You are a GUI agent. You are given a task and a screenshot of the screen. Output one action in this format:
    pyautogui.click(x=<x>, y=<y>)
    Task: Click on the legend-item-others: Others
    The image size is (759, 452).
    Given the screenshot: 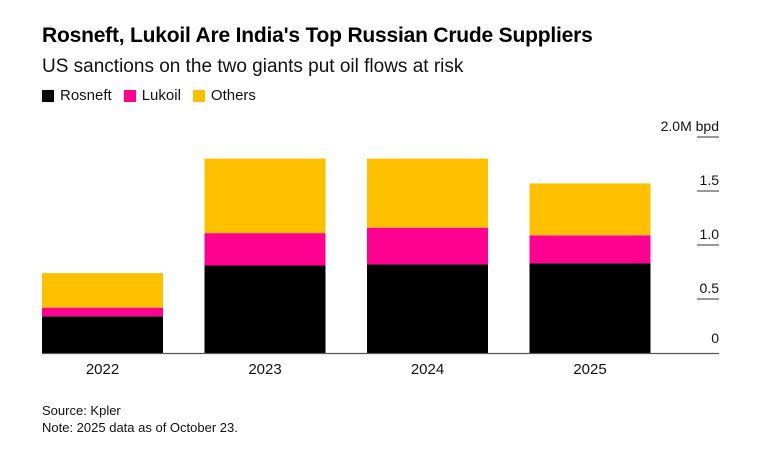 What is the action you would take?
    pyautogui.click(x=224, y=95)
    